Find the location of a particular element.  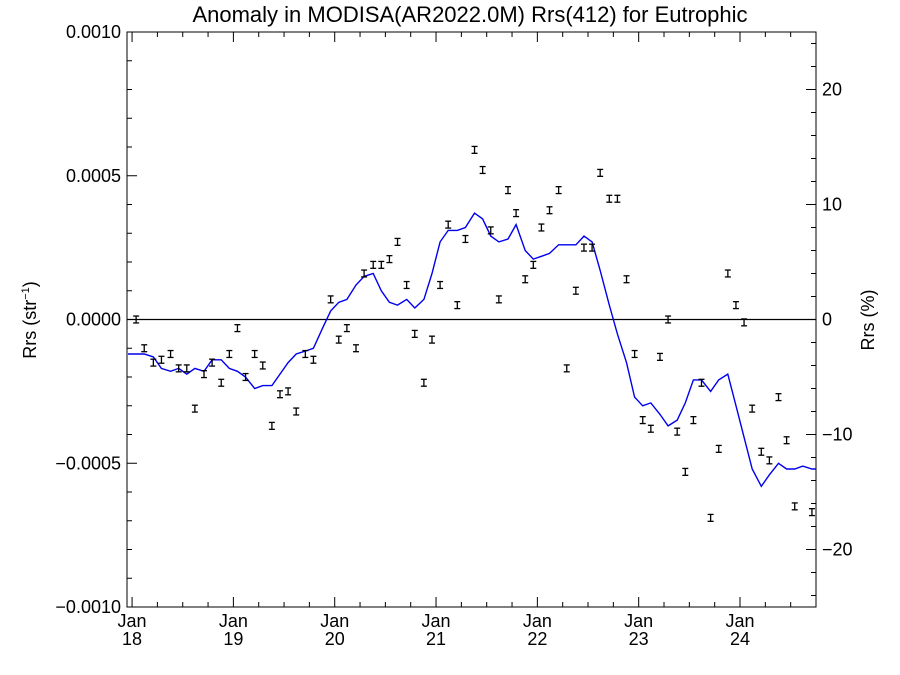

y-axis-left-label-sup: −1 is located at coordinates (26, 293).